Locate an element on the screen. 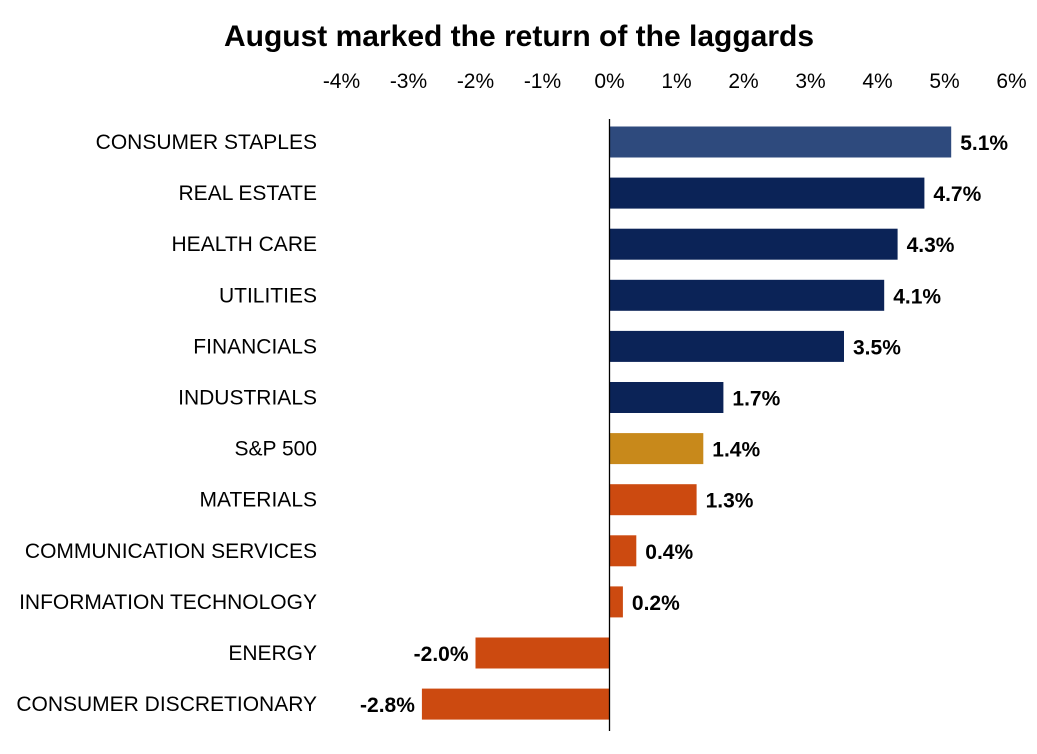 The height and width of the screenshot is (754, 1037). value-label: 4.7% is located at coordinates (957, 194).